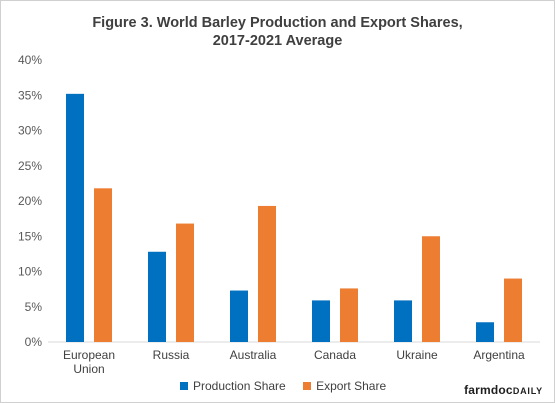 Image resolution: width=555 pixels, height=403 pixels. What do you see at coordinates (34, 342) in the screenshot?
I see `y-tick-label: 0%` at bounding box center [34, 342].